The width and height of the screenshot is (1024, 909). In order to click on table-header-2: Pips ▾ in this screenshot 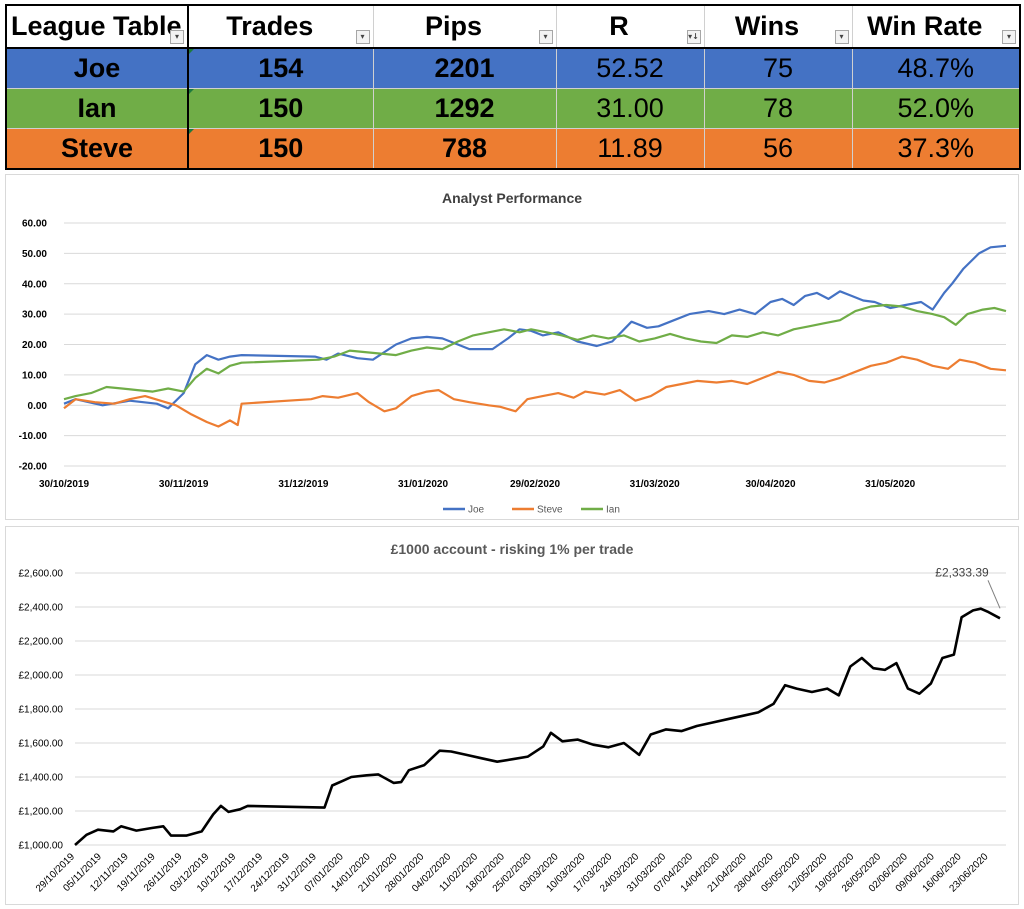, I will do `click(464, 26)`.